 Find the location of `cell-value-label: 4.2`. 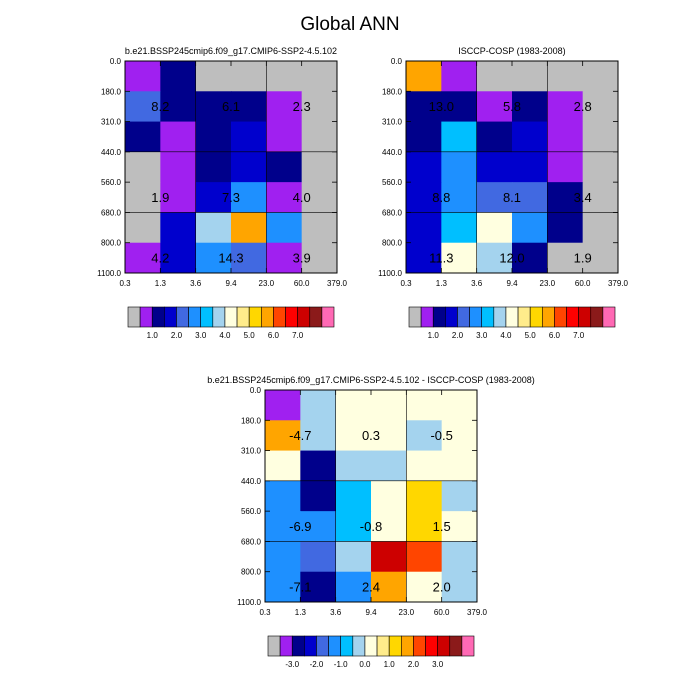

cell-value-label: 4.2 is located at coordinates (160, 257).